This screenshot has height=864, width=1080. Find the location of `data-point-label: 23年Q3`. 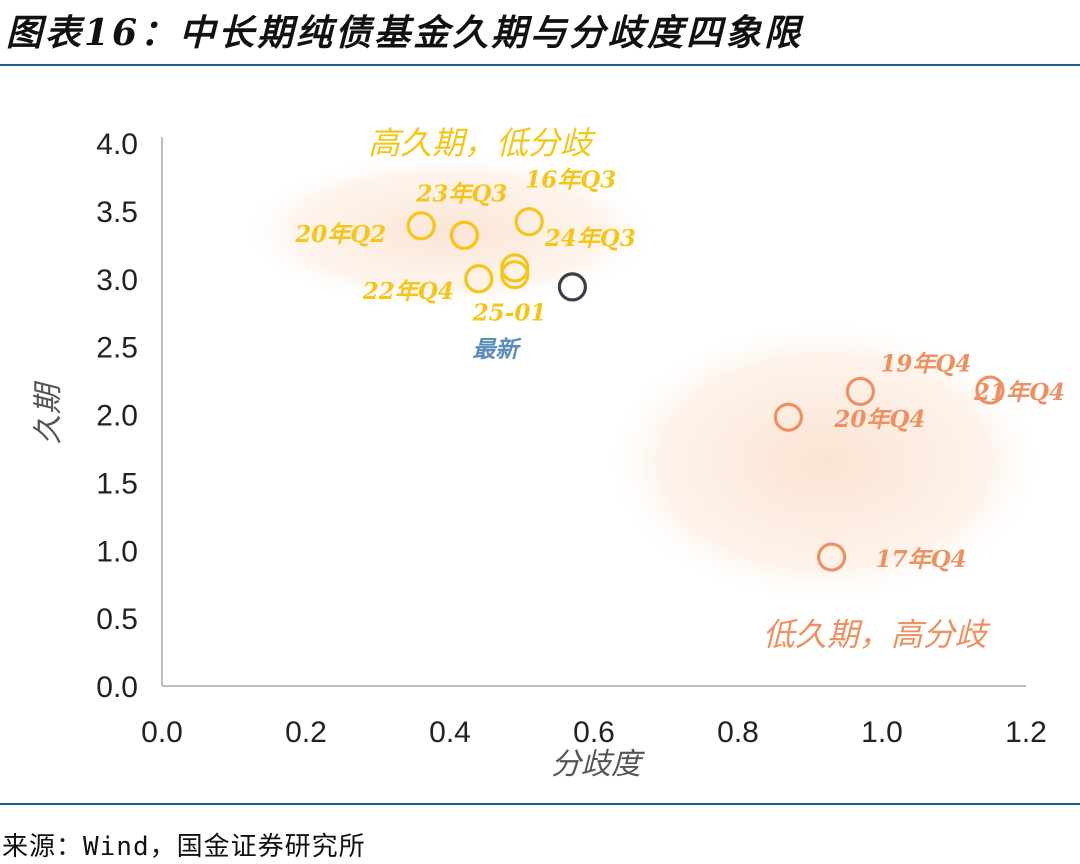

data-point-label: 23年Q3 is located at coordinates (461, 193).